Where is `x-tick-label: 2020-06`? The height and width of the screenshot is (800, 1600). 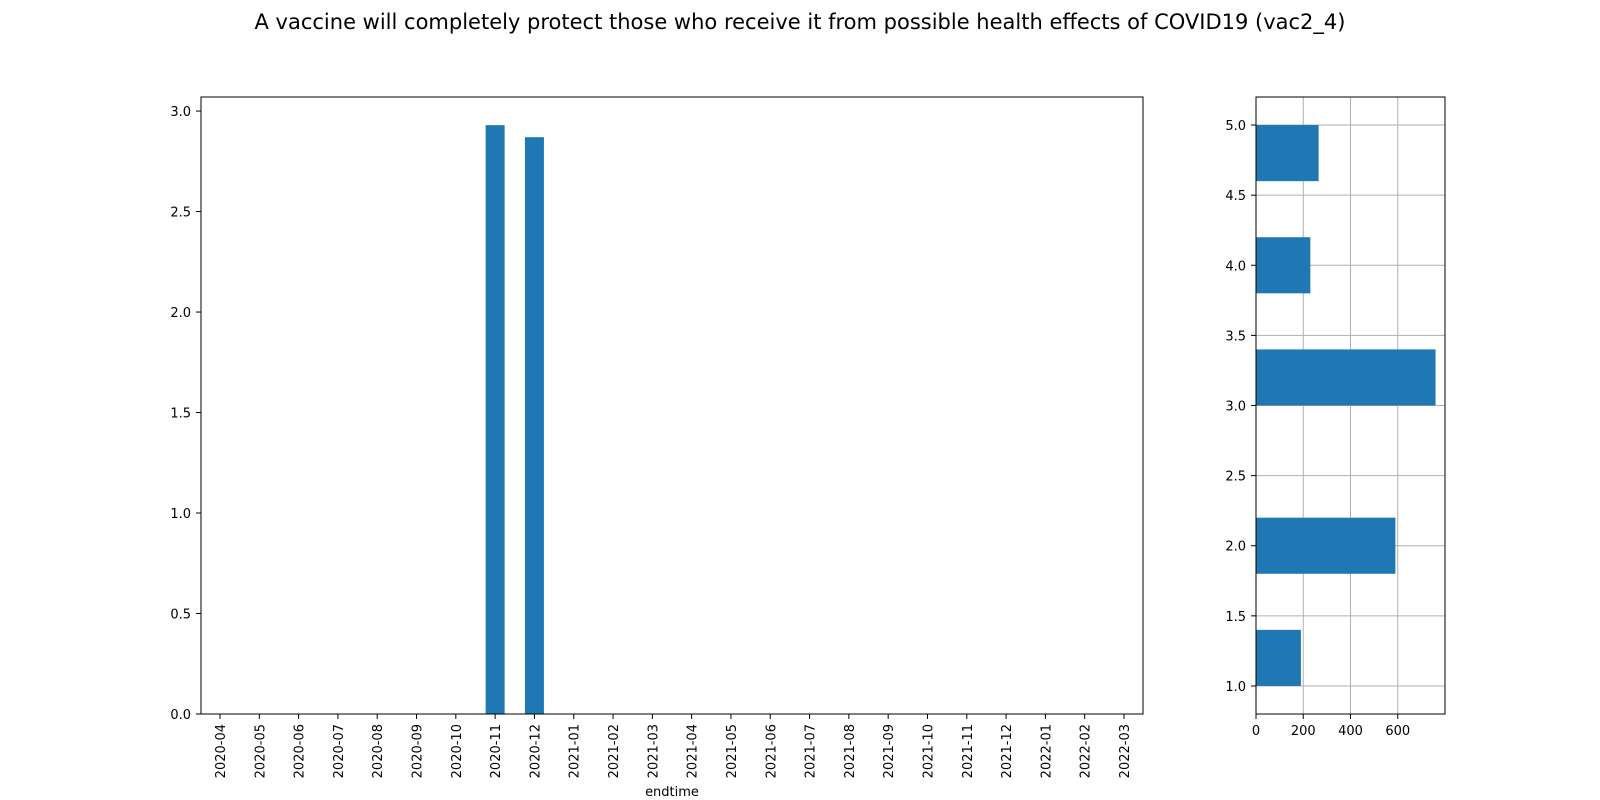 x-tick-label: 2020-06 is located at coordinates (300, 751).